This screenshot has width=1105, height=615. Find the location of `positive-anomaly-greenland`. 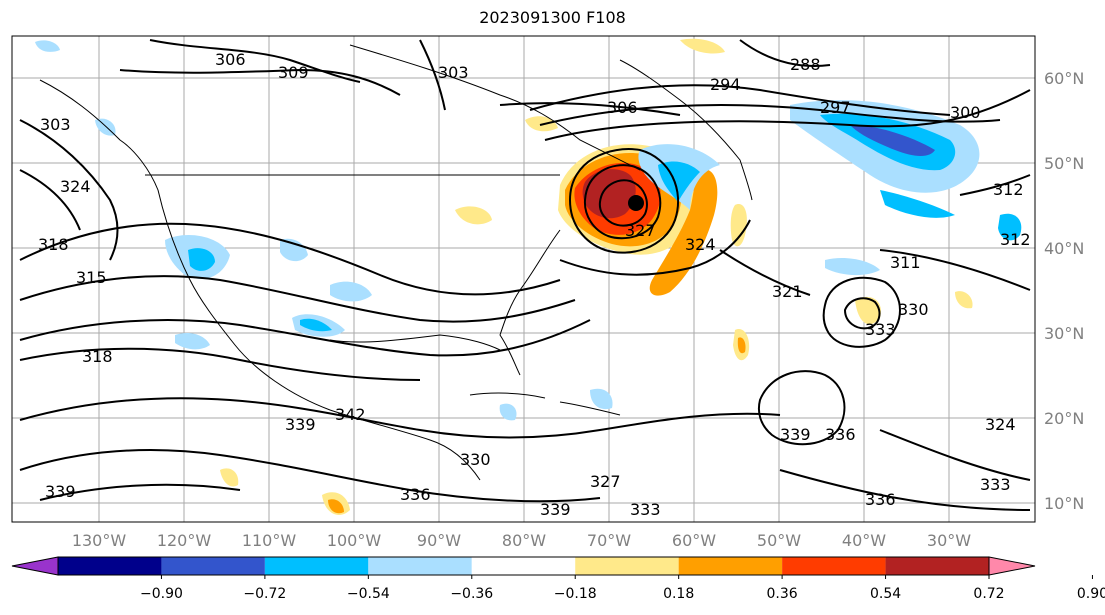

positive-anomaly-greenland is located at coordinates (702, 46).